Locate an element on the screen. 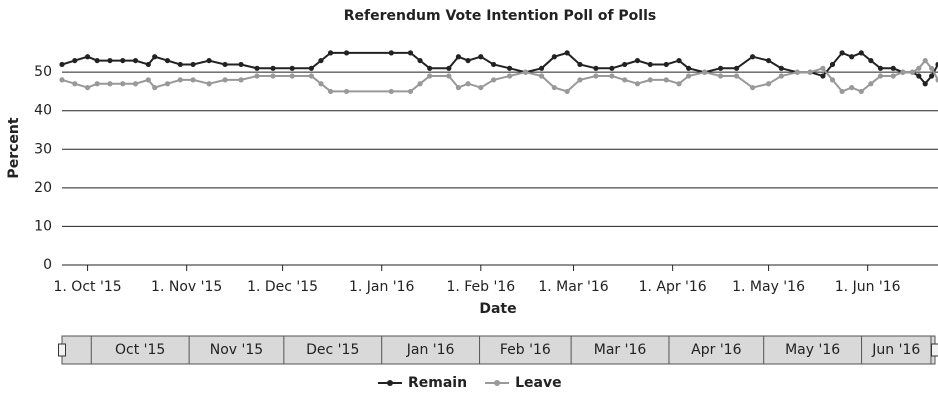 The width and height of the screenshot is (938, 395). x-tick-label: 1. Mar '16 is located at coordinates (573, 287).